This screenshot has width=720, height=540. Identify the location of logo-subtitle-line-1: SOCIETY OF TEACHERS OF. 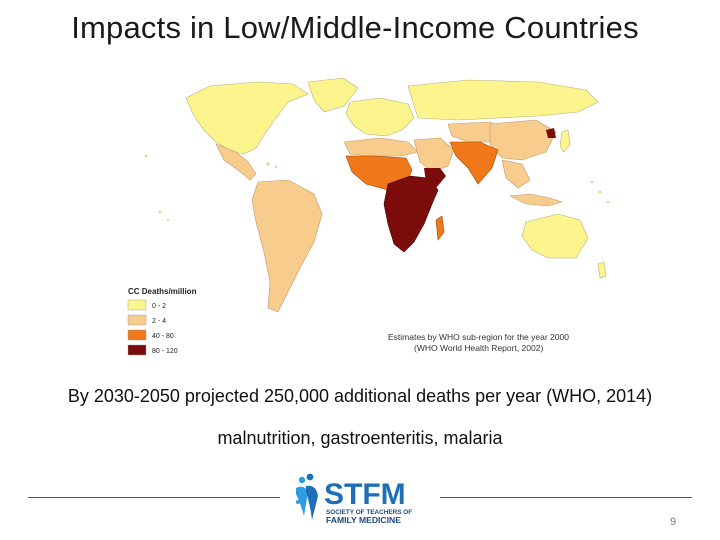
(369, 512).